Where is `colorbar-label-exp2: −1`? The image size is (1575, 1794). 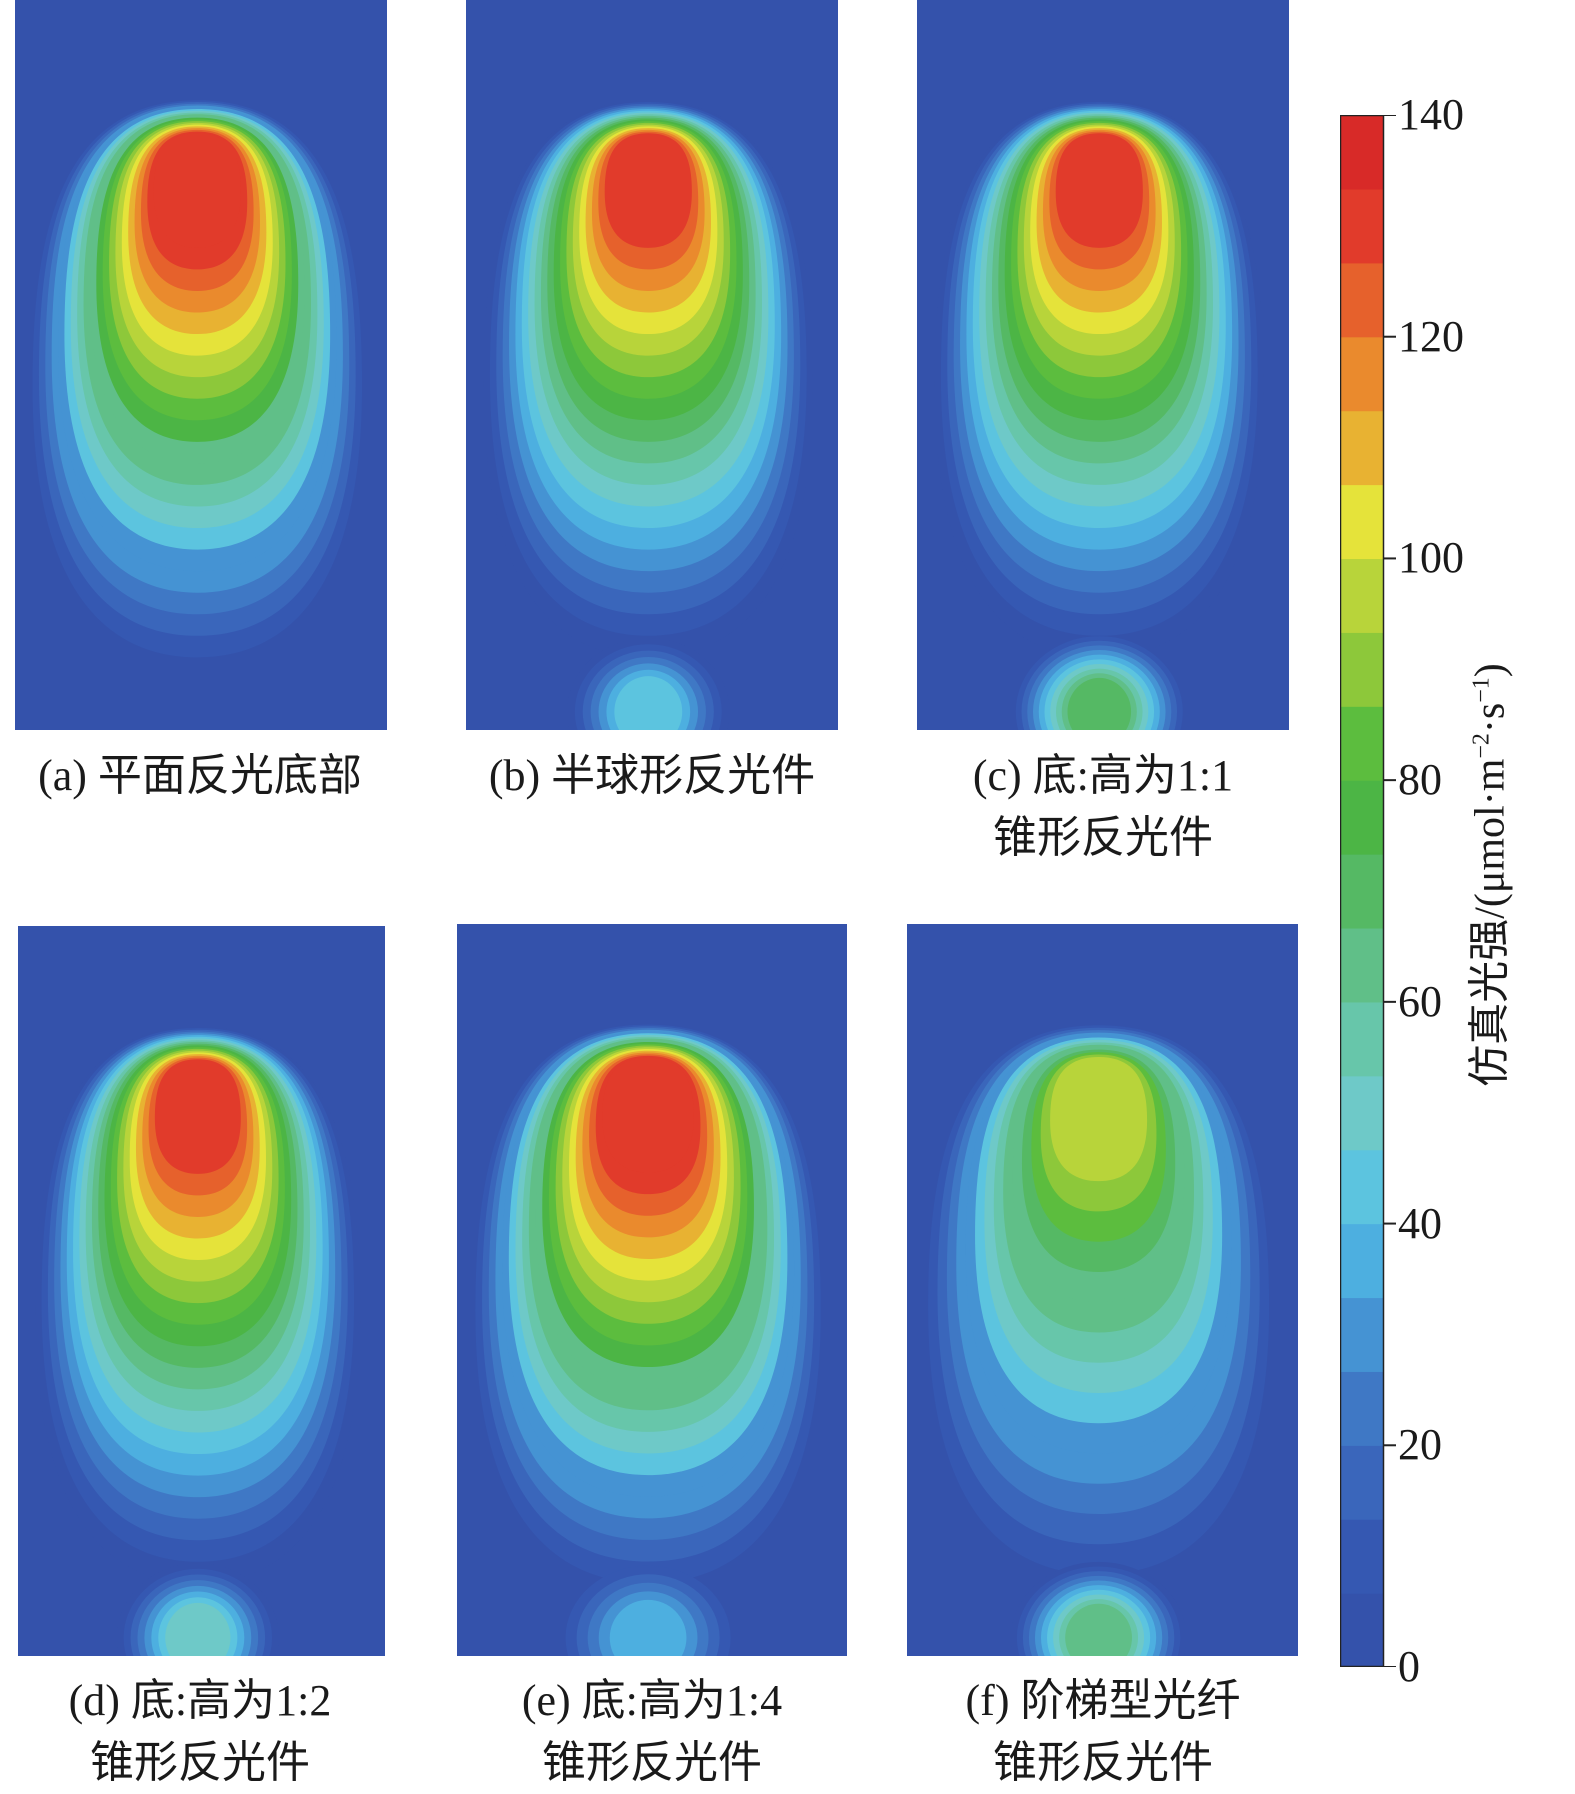 colorbar-label-exp2: −1 is located at coordinates (1481, 690).